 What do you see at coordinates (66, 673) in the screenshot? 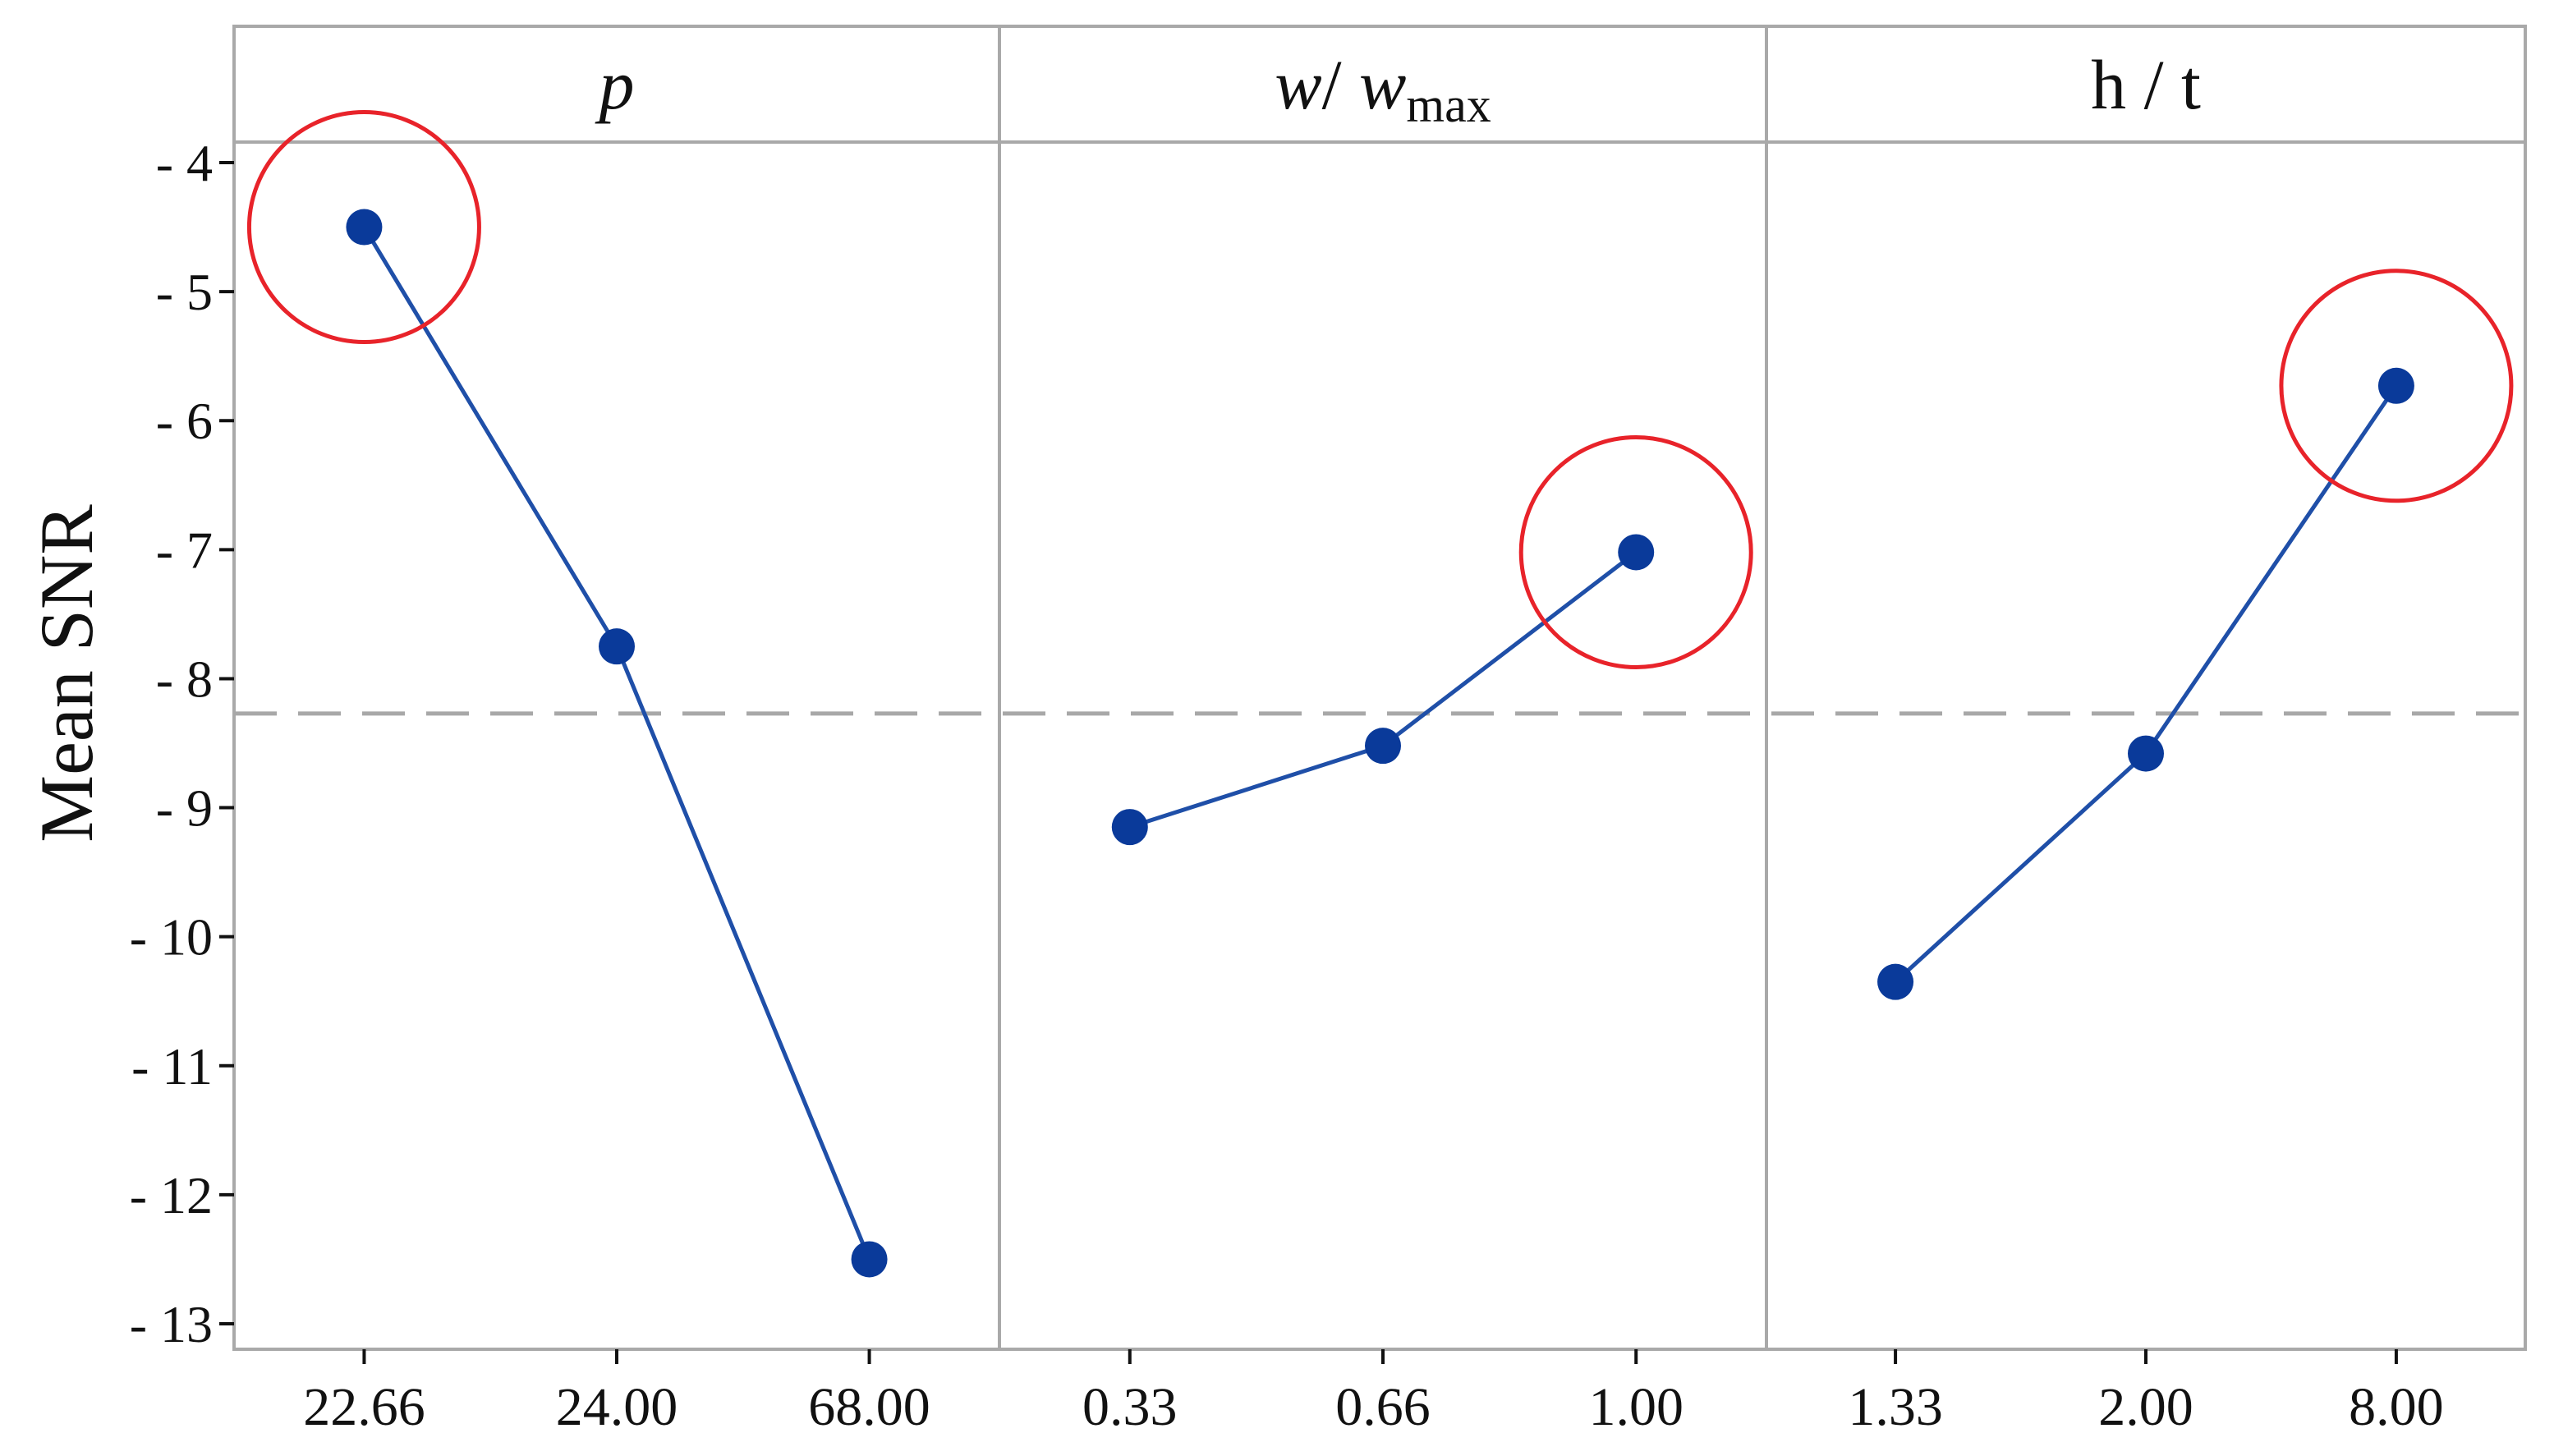
I see `y-axis-label: Mean SNR` at bounding box center [66, 673].